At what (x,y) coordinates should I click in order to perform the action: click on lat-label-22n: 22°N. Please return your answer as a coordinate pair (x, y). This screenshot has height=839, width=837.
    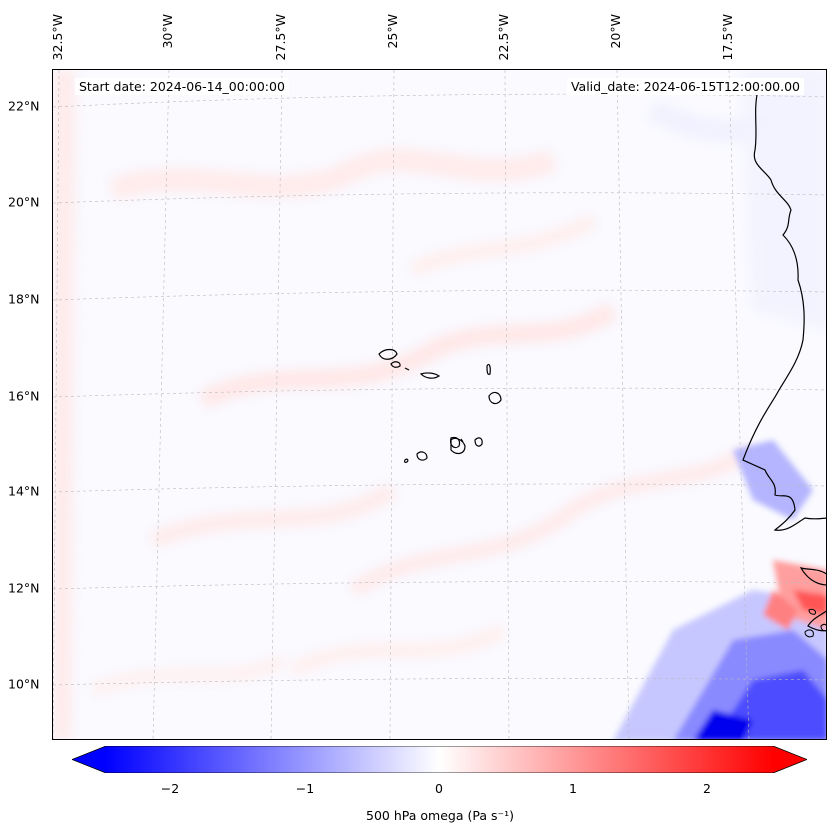
    Looking at the image, I should click on (24, 106).